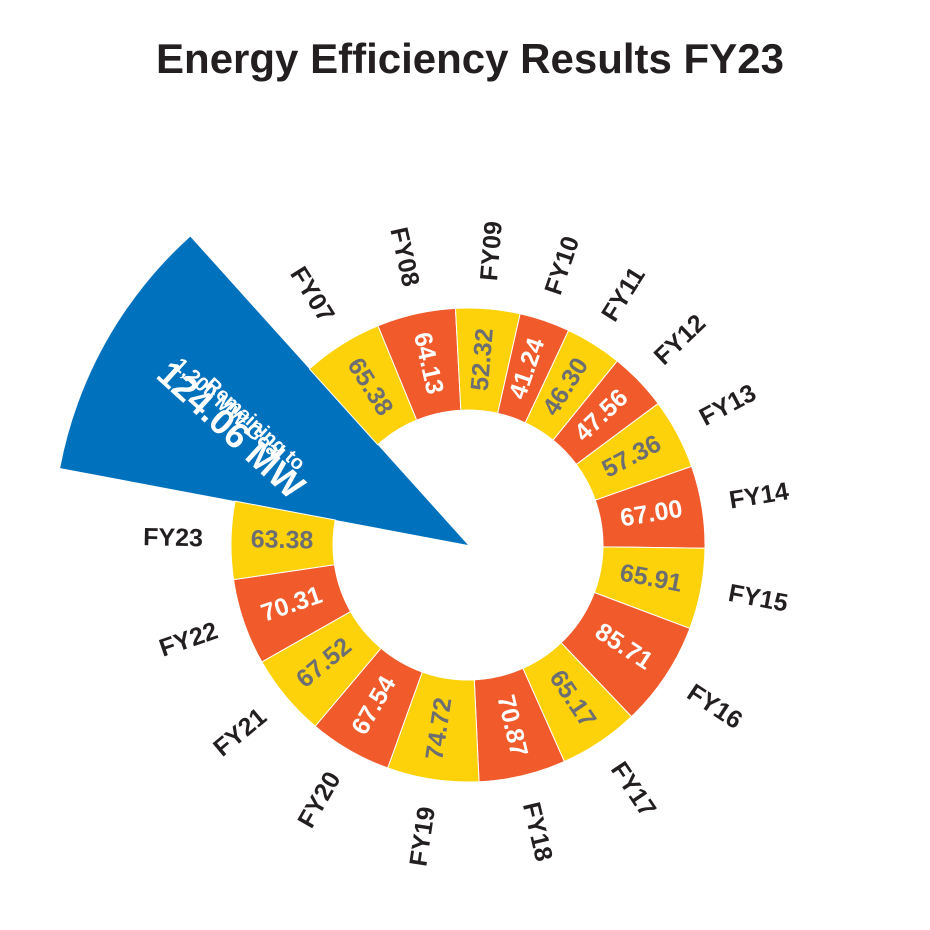  I want to click on category-label: FY09, so click(491, 251).